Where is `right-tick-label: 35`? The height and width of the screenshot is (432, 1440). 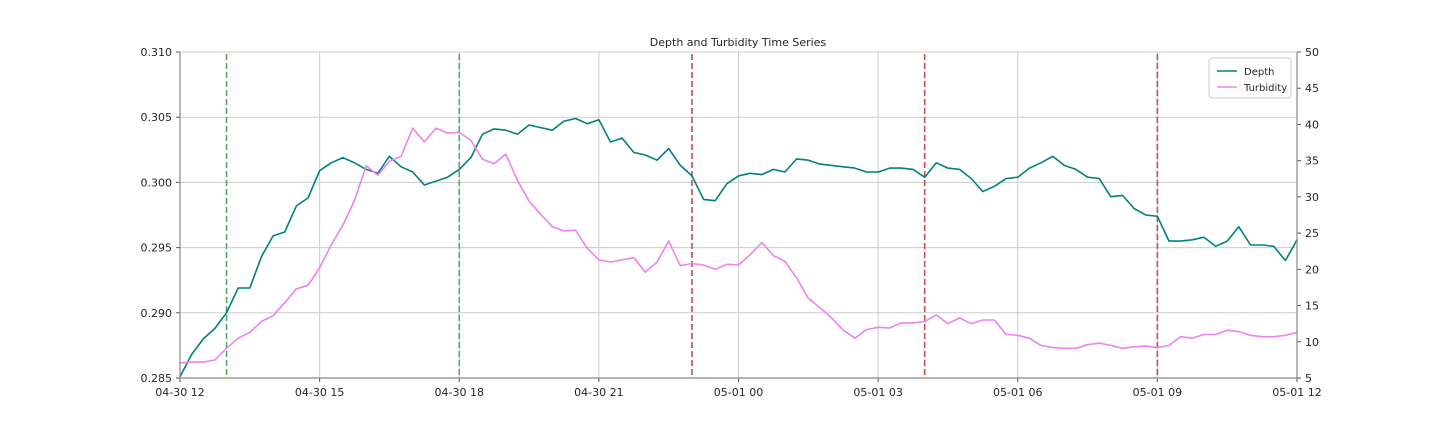 right-tick-label: 35 is located at coordinates (1312, 161).